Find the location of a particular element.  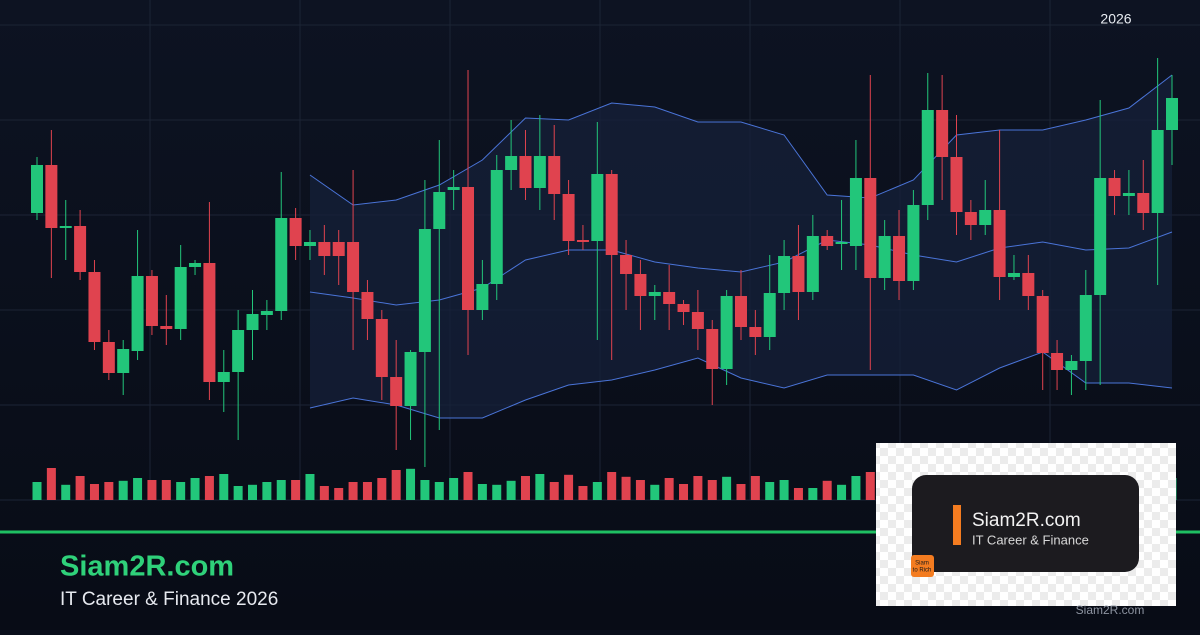

band-lower is located at coordinates (741, 385).